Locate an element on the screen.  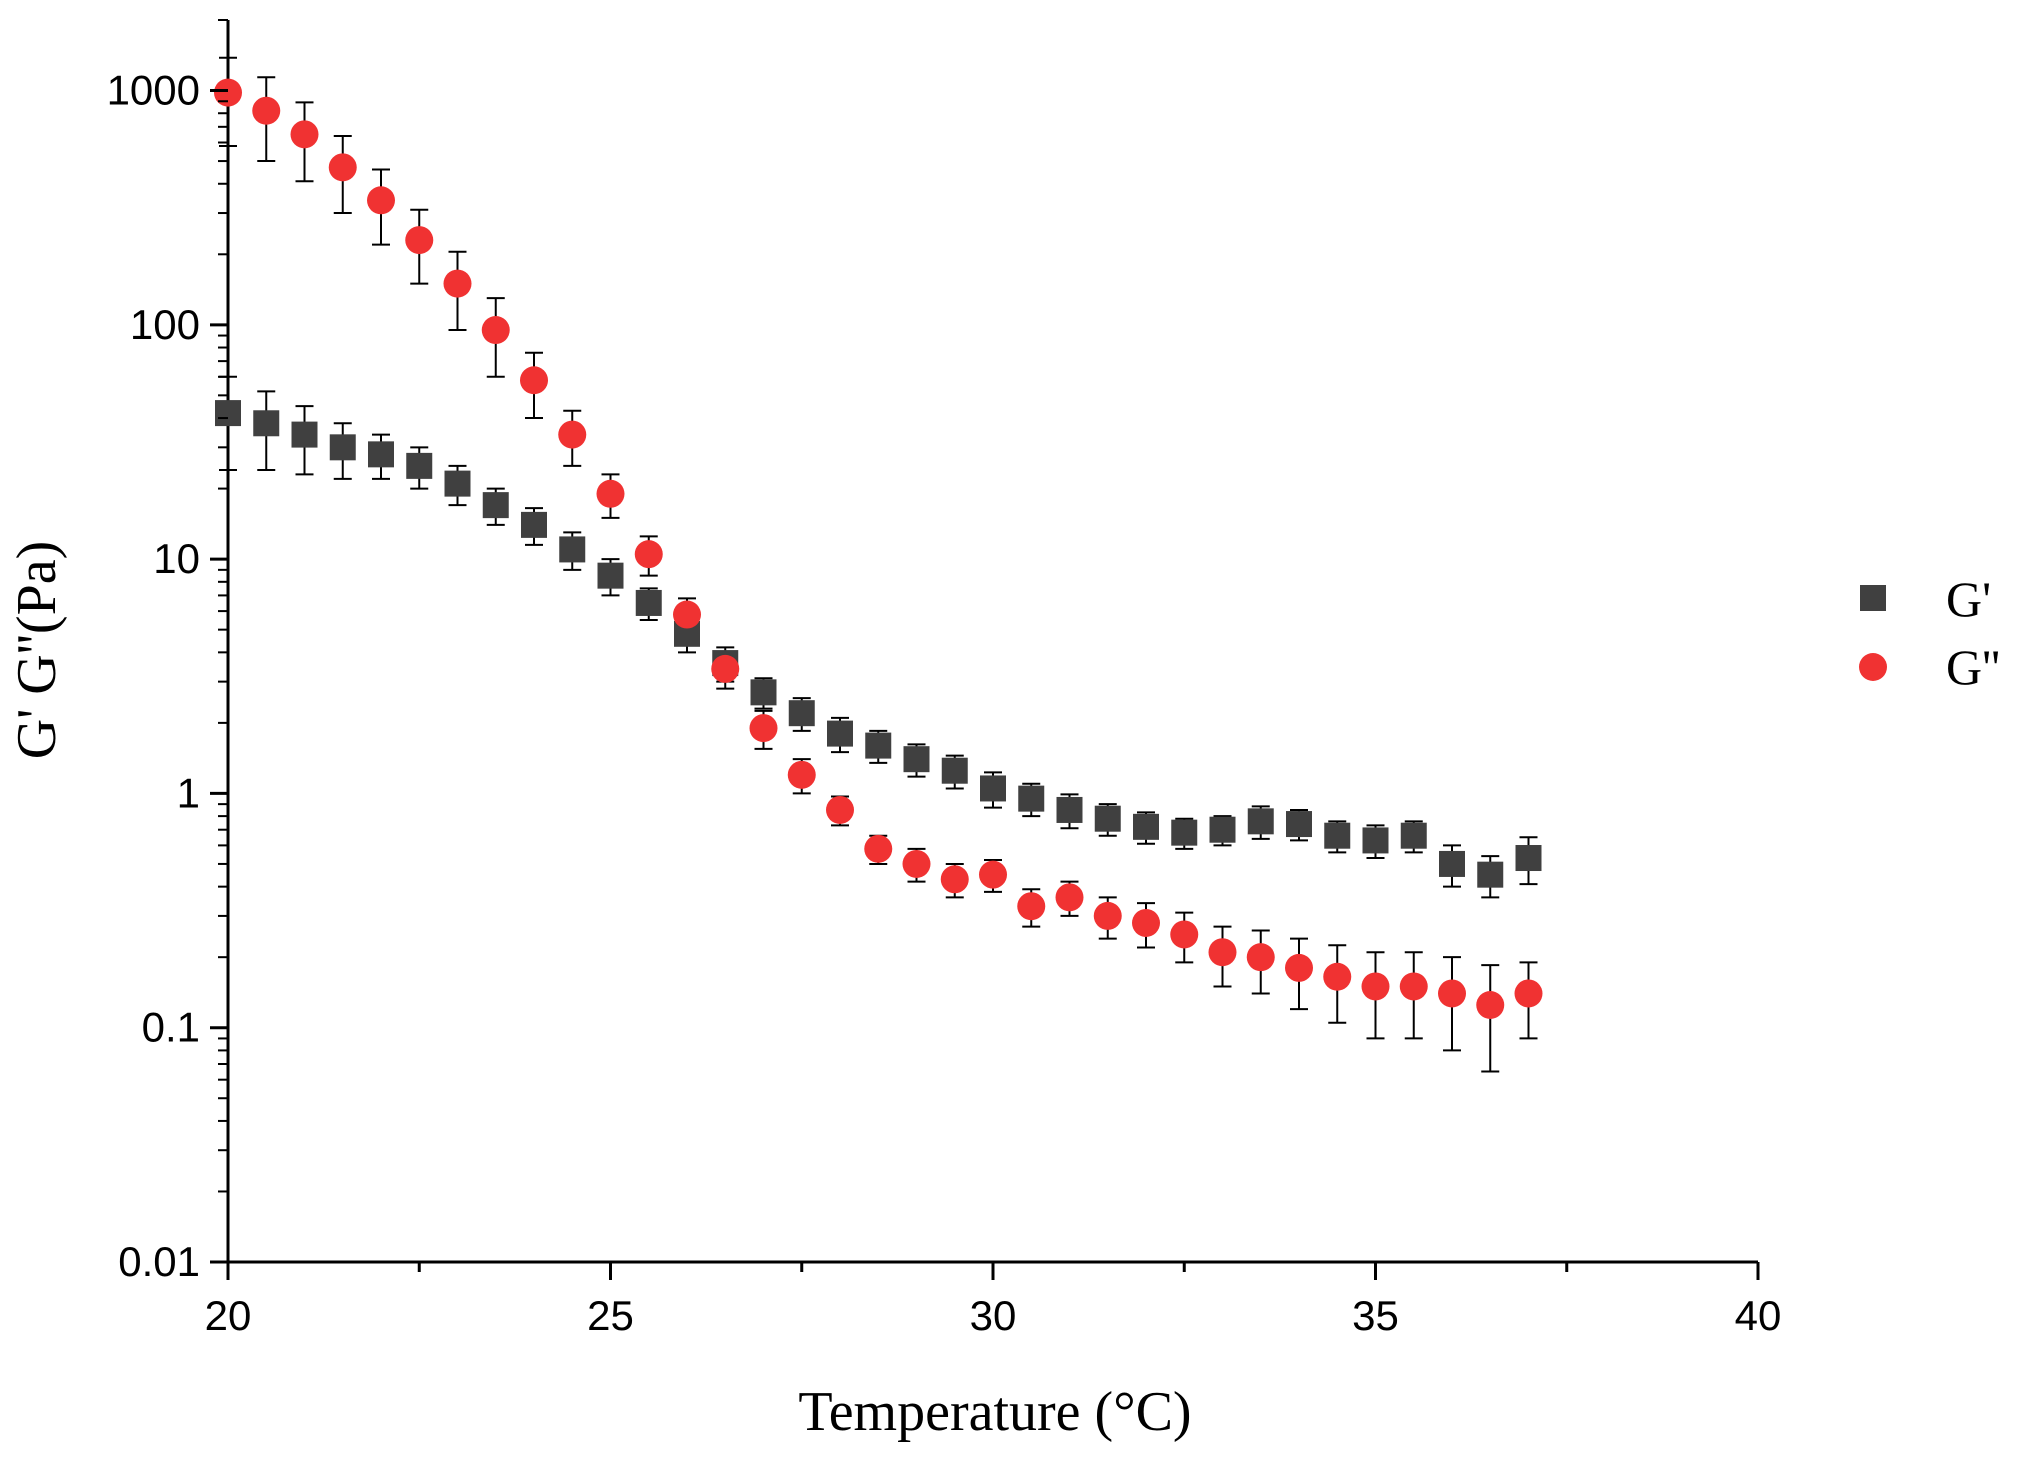
x-tick-label: 25 is located at coordinates (610, 1315).